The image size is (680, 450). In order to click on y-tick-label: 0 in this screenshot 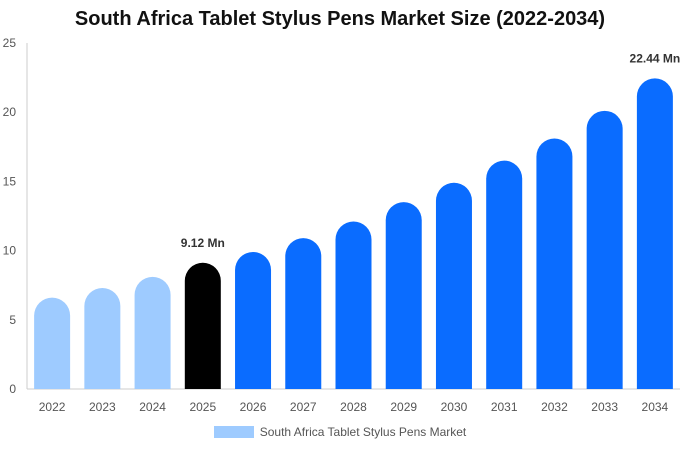, I will do `click(12, 389)`.